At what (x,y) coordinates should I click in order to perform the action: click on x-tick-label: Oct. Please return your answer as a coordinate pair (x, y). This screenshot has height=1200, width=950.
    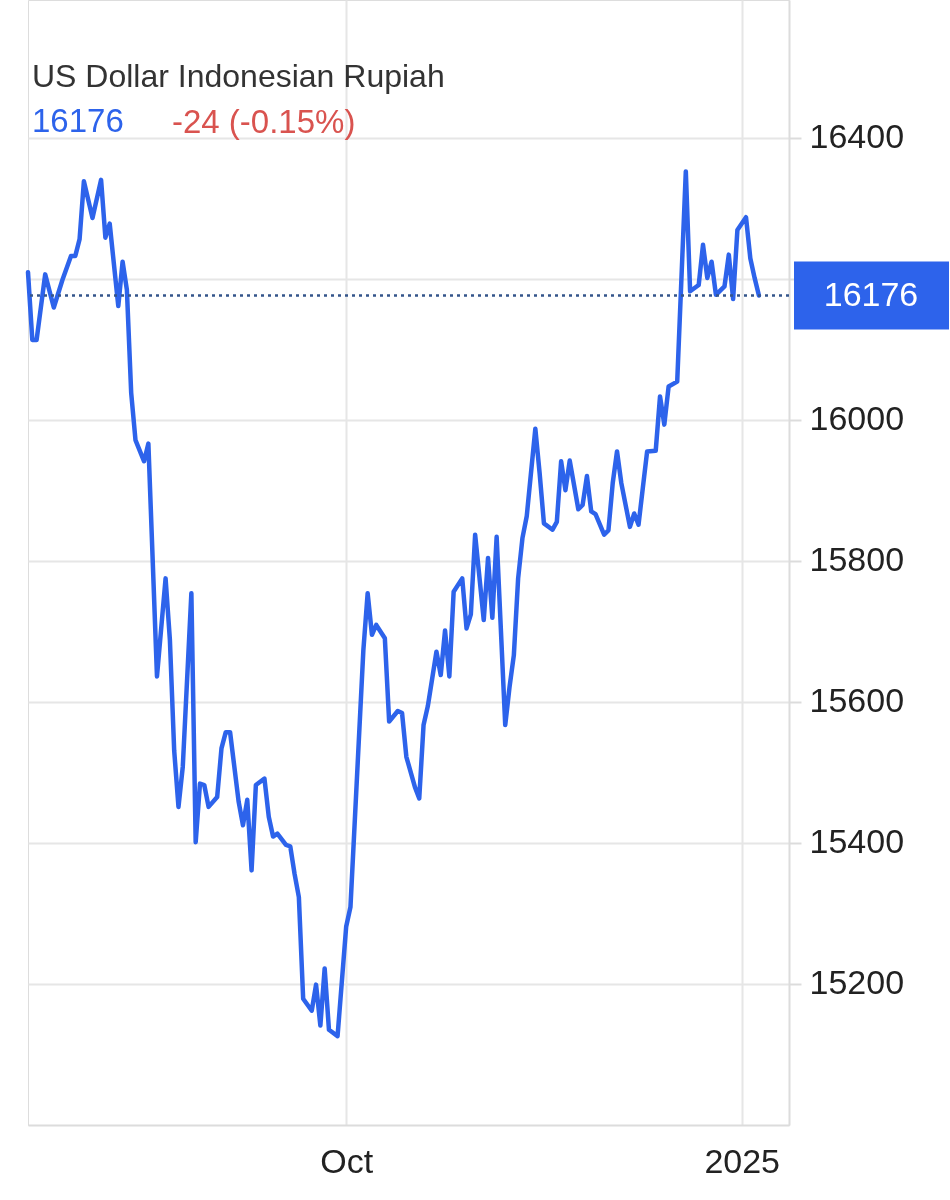
    Looking at the image, I should click on (347, 1160).